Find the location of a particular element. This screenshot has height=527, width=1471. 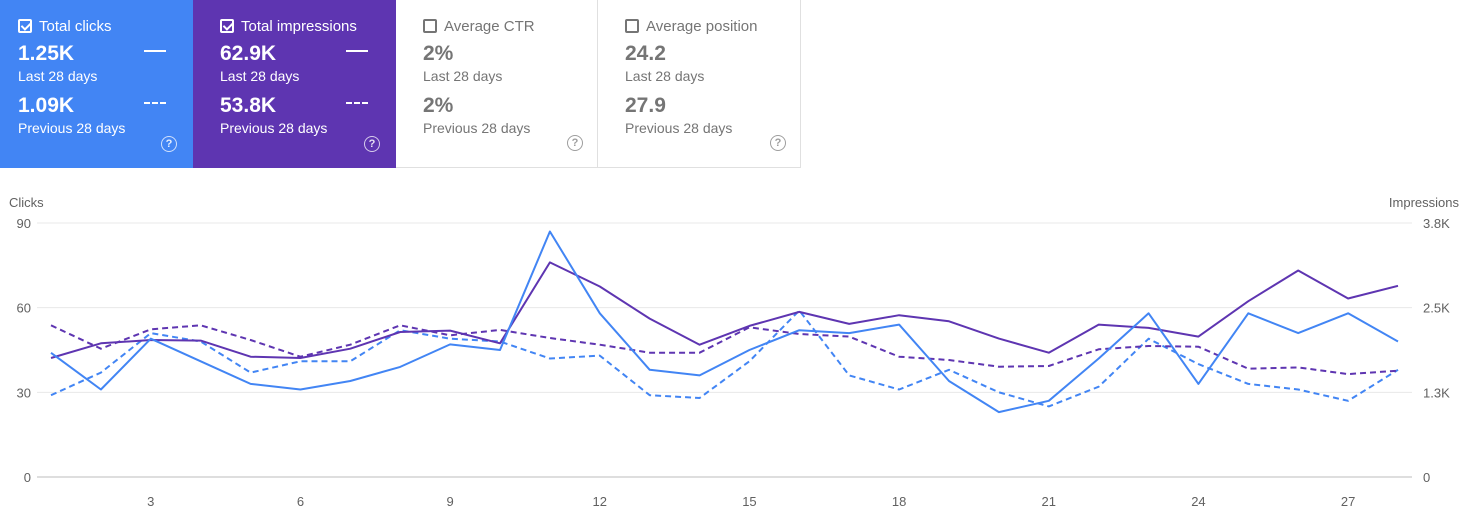

total-impressions-header: Total impressions is located at coordinates (308, 26).